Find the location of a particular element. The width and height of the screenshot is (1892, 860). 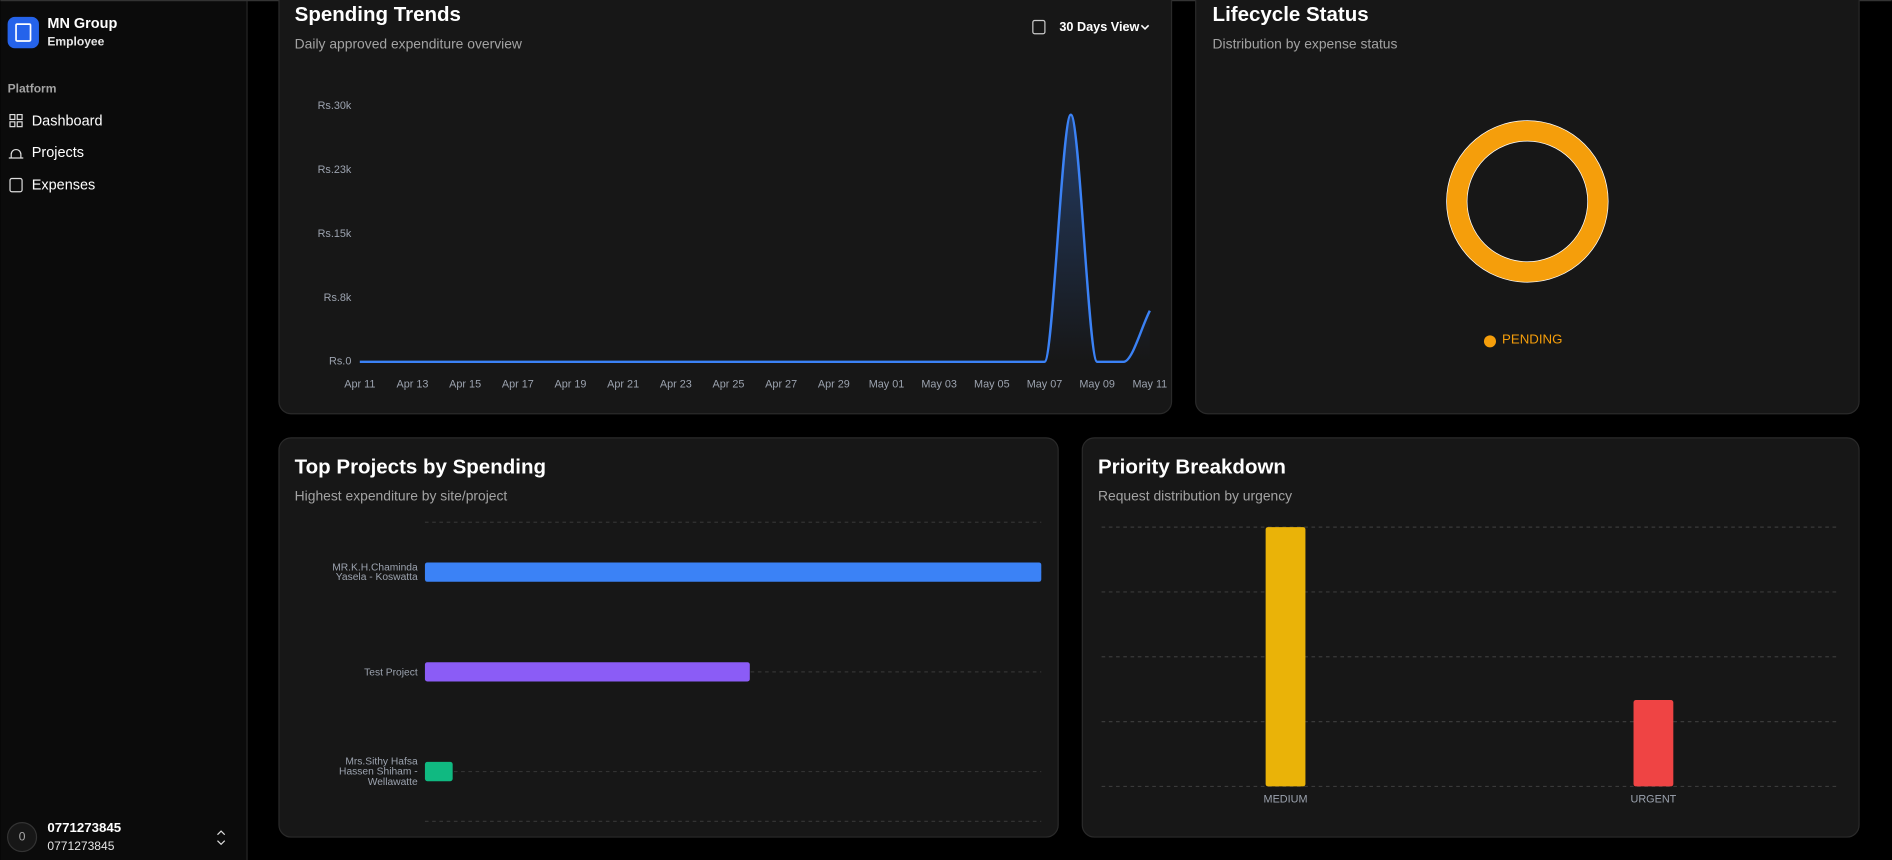

user-menu: 0 0771273845 0771273845 is located at coordinates (116, 836).